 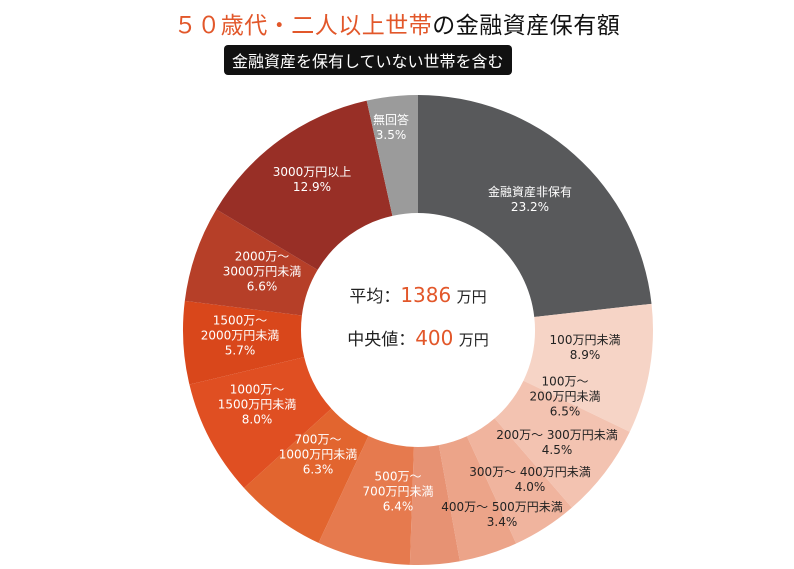 What do you see at coordinates (557, 435) in the screenshot?
I see `slice-category: 200万〜 300万円未満` at bounding box center [557, 435].